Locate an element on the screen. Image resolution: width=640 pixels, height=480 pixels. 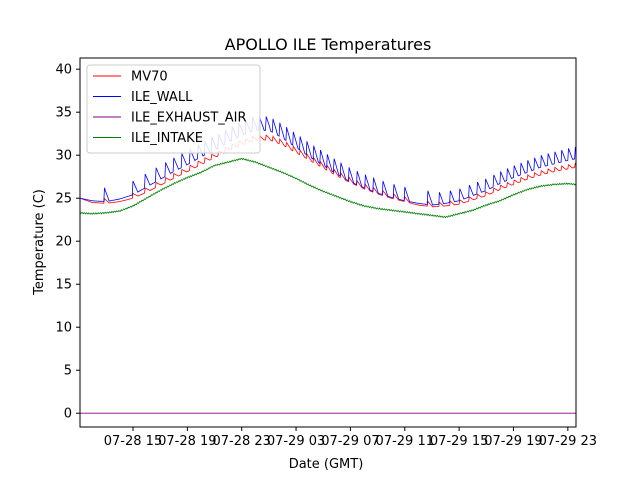
series-line-mv70 is located at coordinates (328, 171).